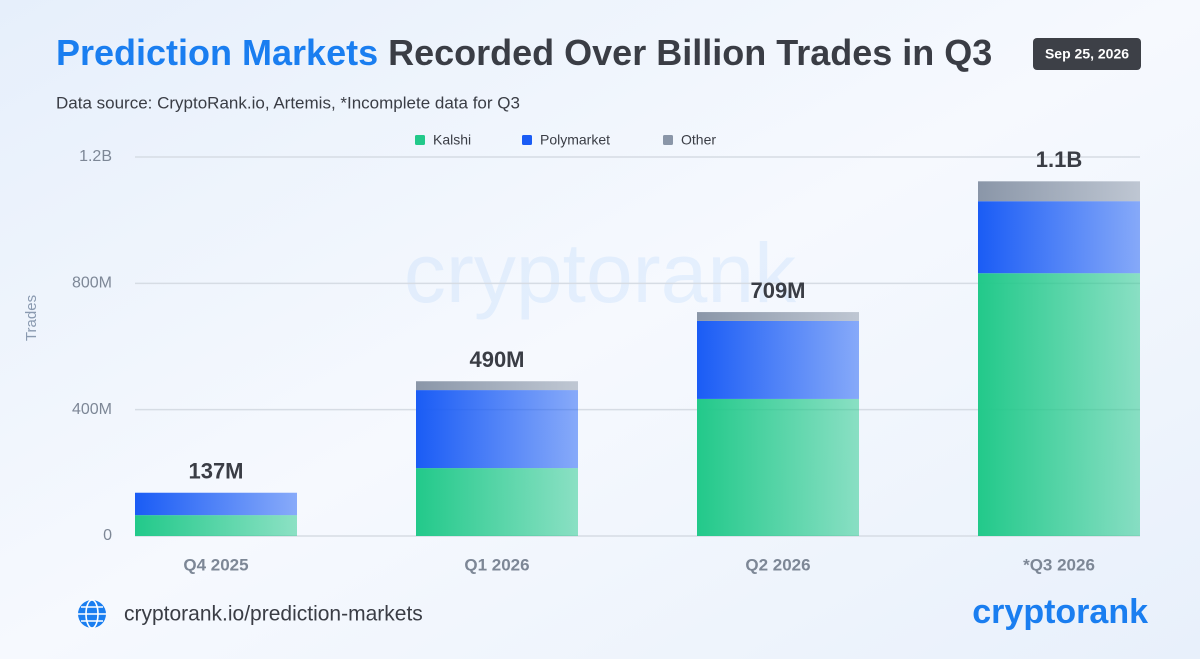 The image size is (1200, 664). What do you see at coordinates (1059, 159) in the screenshot?
I see `total-label: 1.1B` at bounding box center [1059, 159].